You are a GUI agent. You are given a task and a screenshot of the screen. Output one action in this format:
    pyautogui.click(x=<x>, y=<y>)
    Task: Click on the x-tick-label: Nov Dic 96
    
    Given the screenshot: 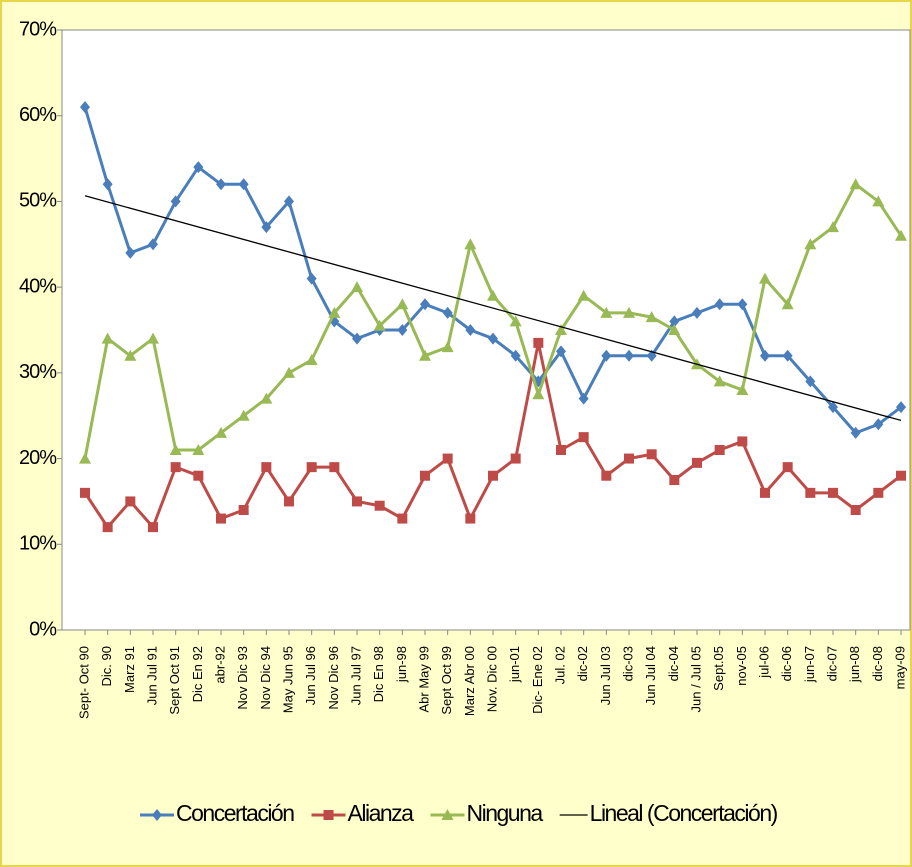 What is the action you would take?
    pyautogui.click(x=333, y=678)
    